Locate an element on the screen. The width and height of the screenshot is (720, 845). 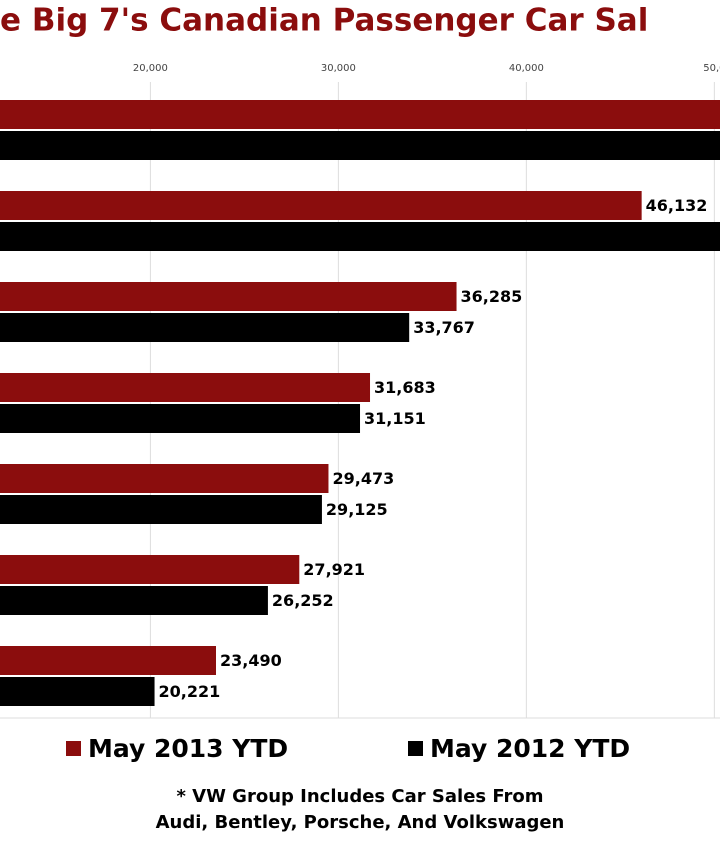
data-label: 46,132 is located at coordinates (677, 205).